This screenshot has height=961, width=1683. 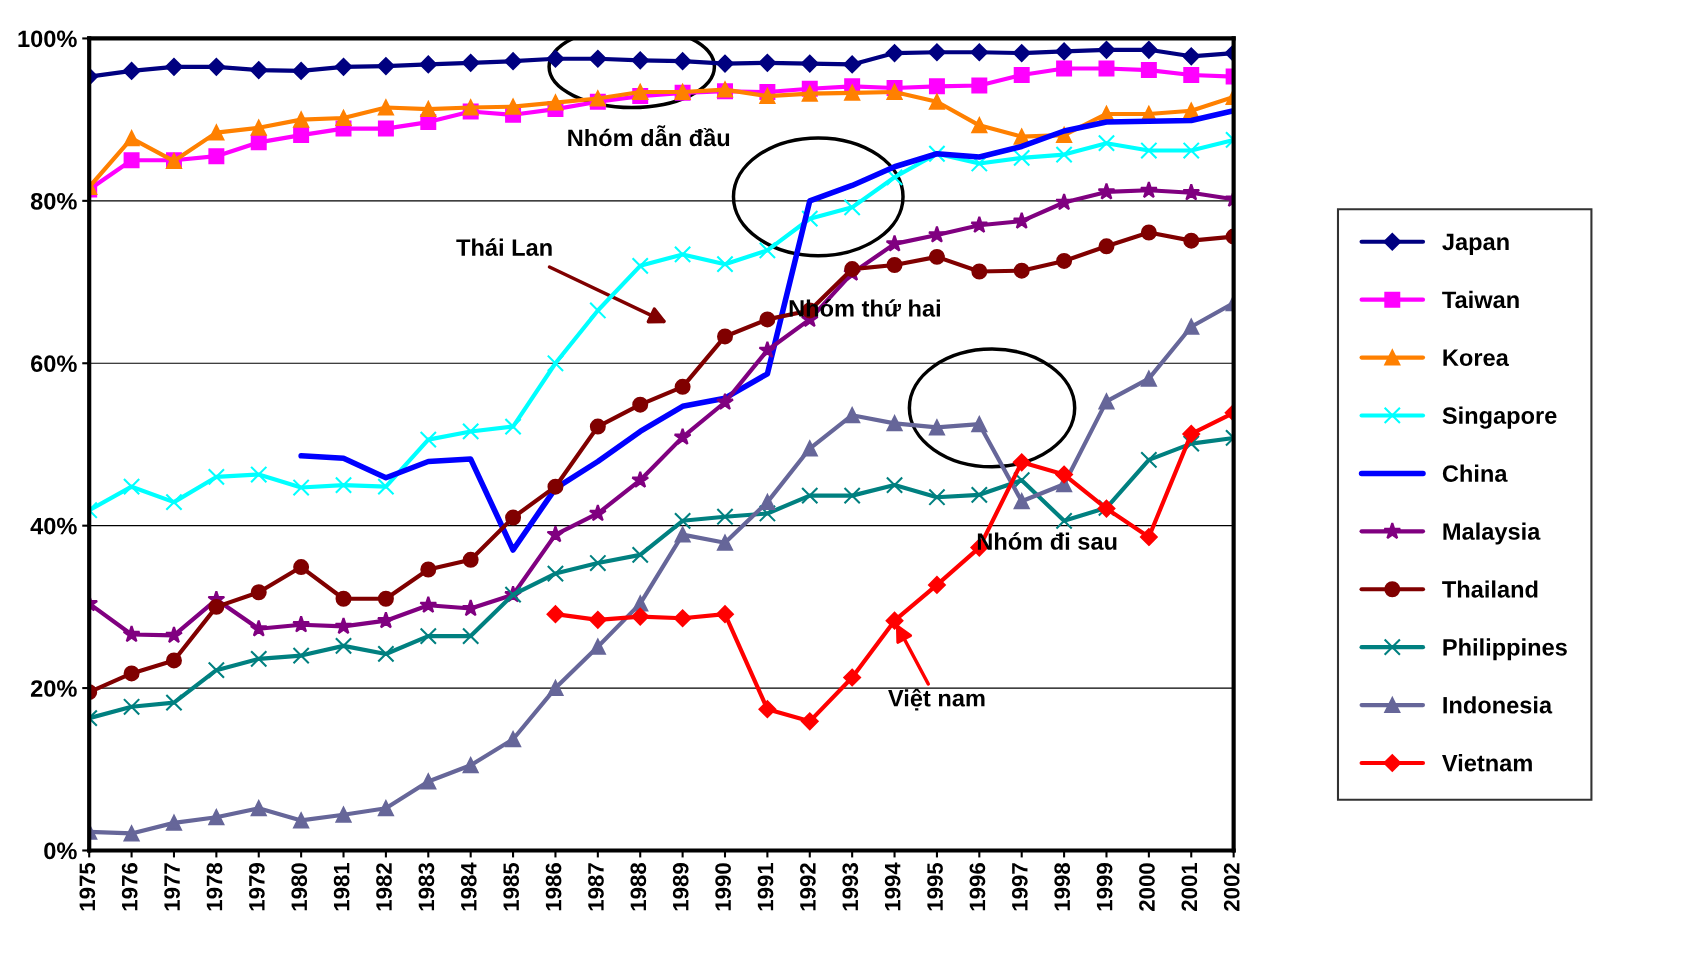 I want to click on legend-label: Indonesia, so click(x=1498, y=705).